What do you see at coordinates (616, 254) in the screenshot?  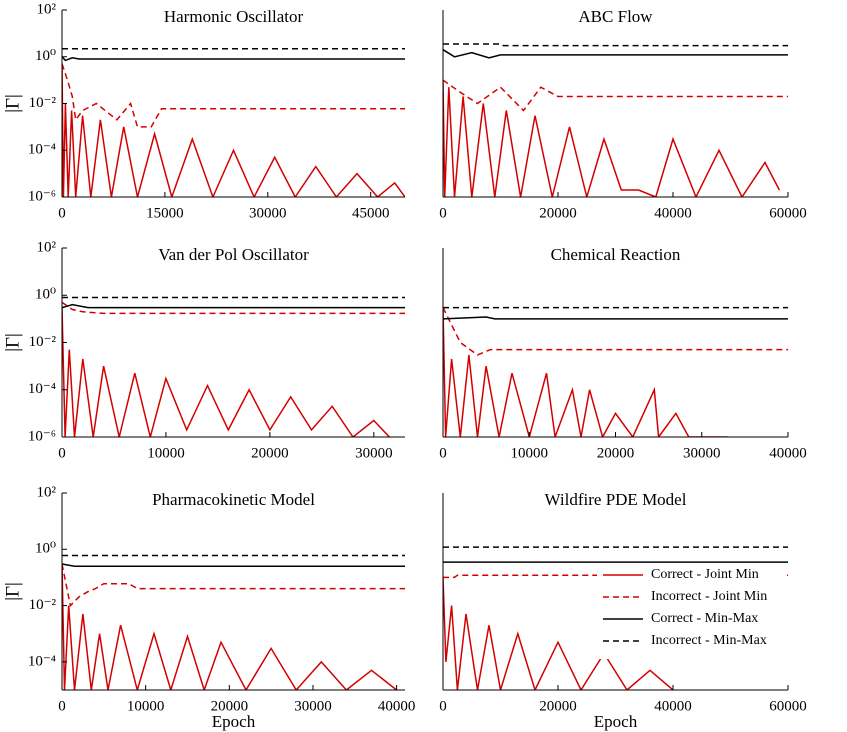 I see `panel-title: Chemical Reaction` at bounding box center [616, 254].